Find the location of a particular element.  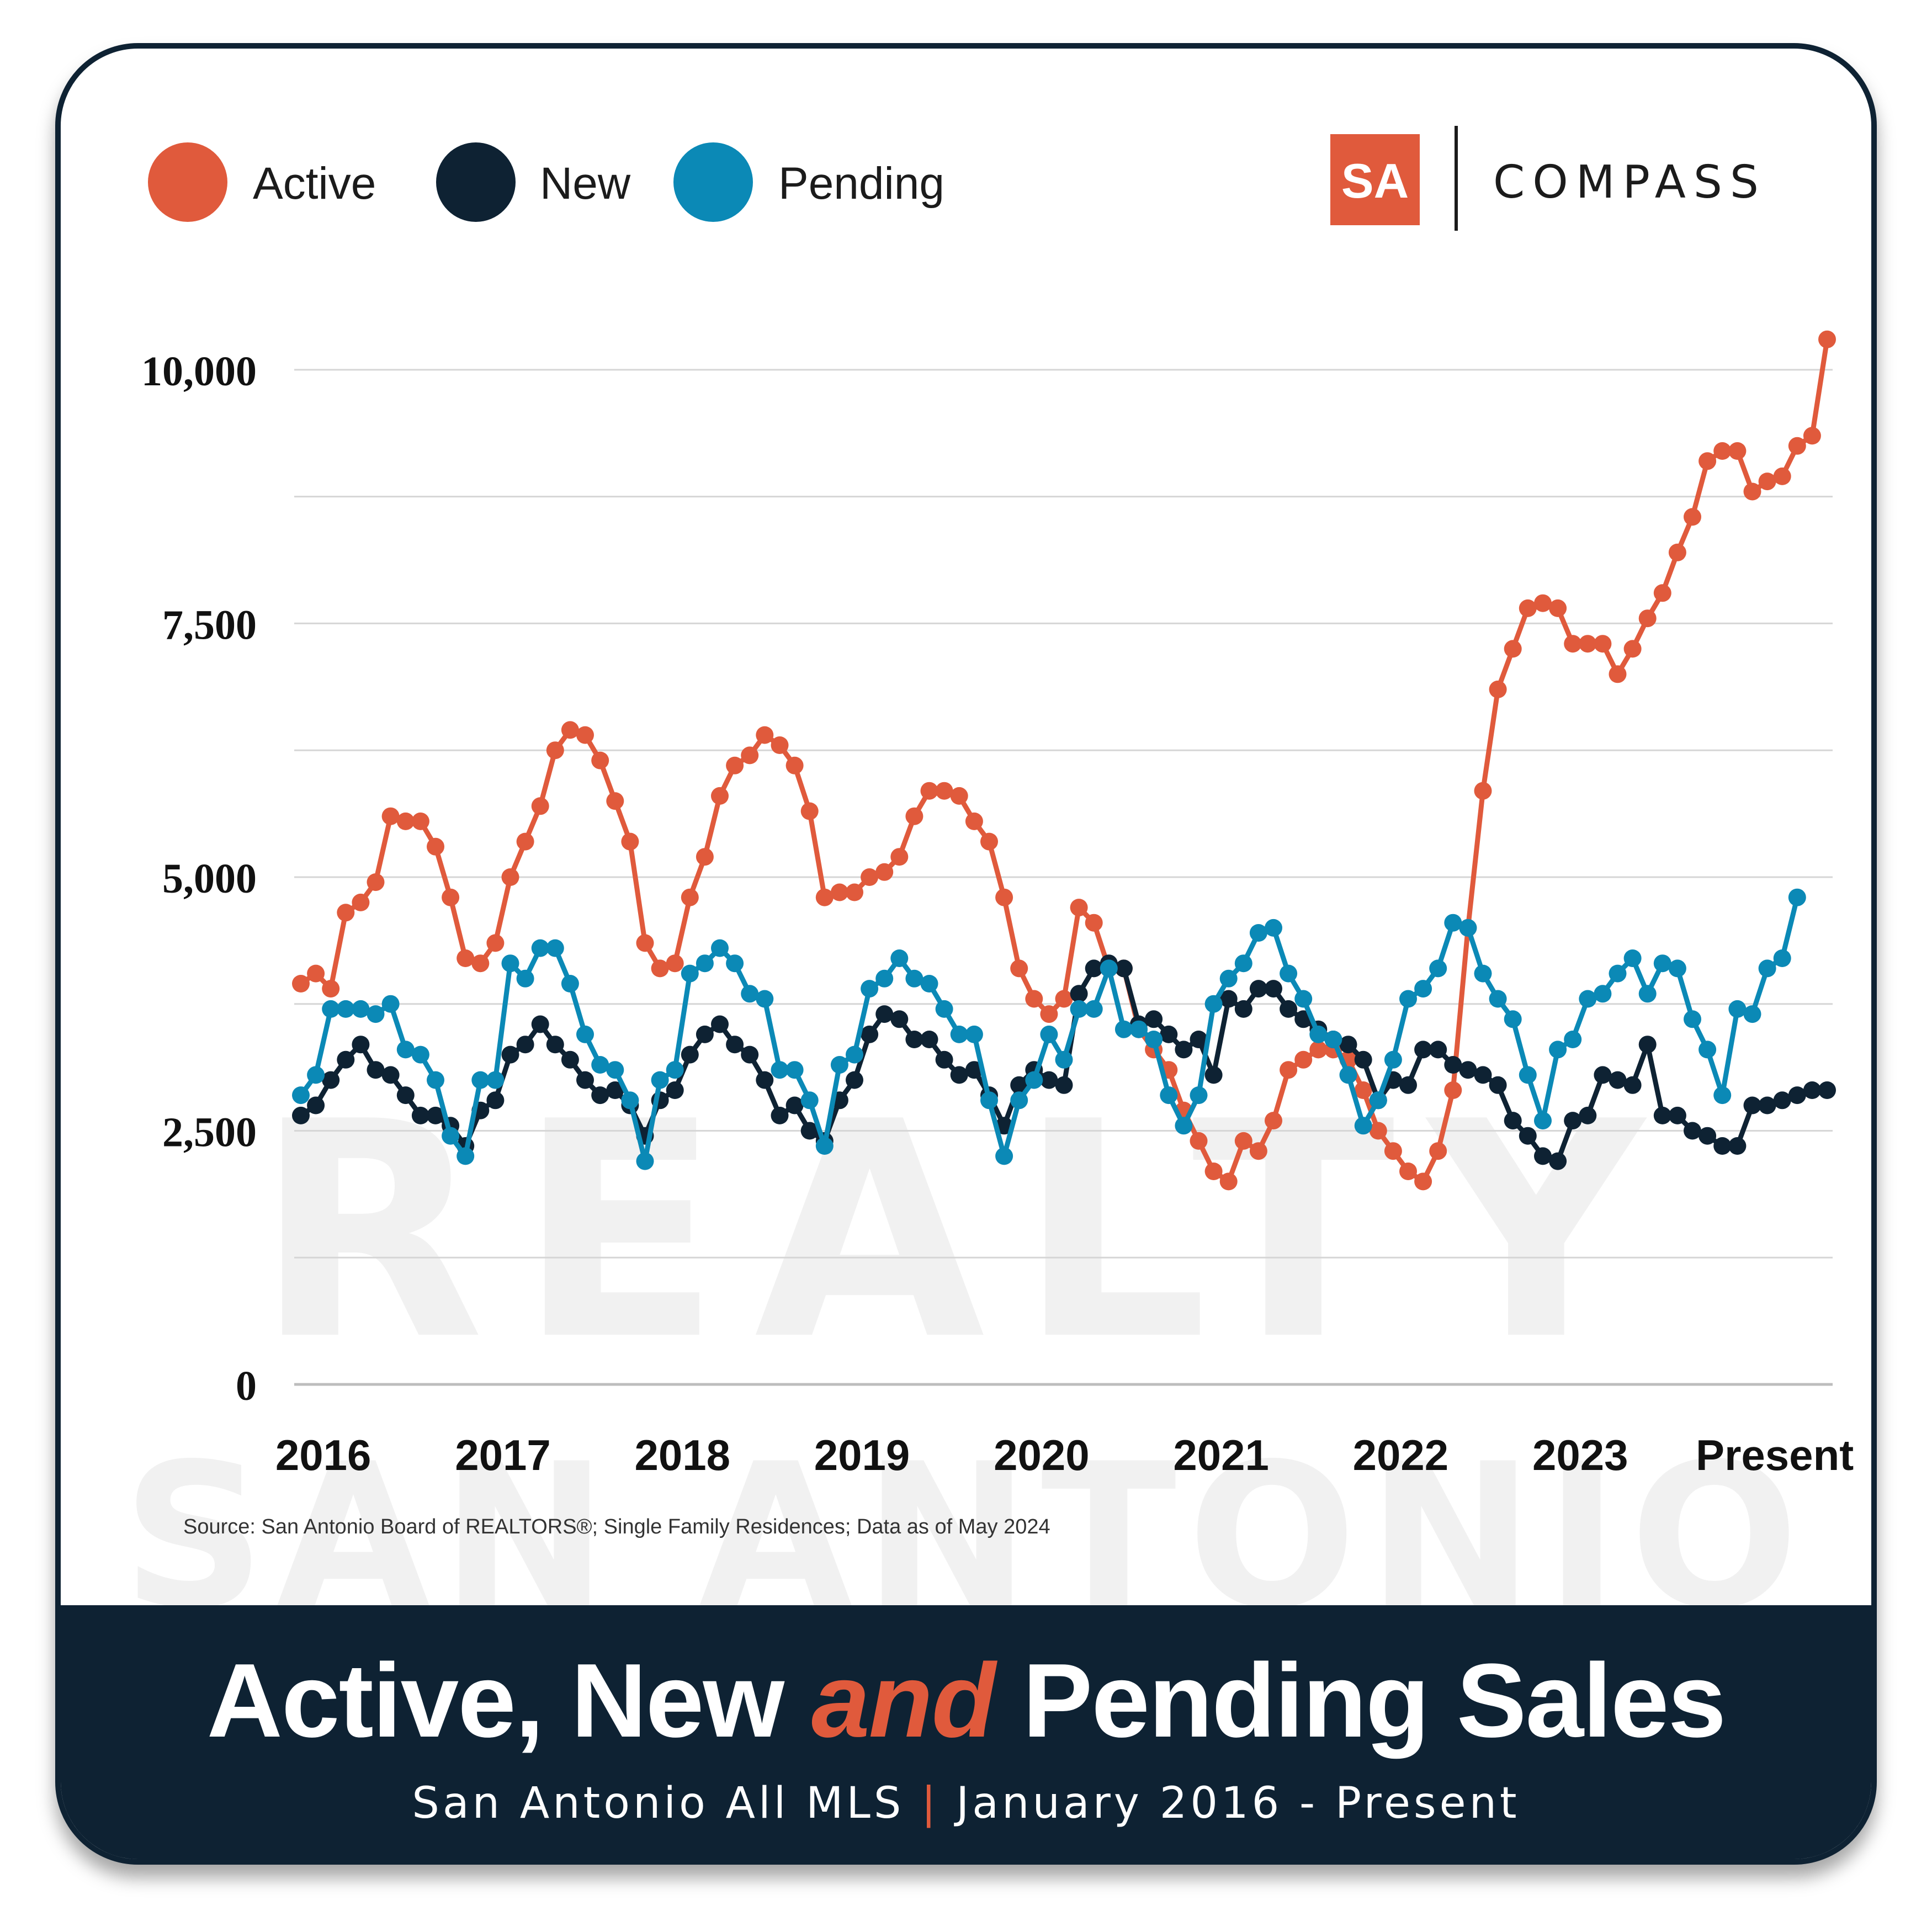

x-tick-label: Present is located at coordinates (1775, 1455).